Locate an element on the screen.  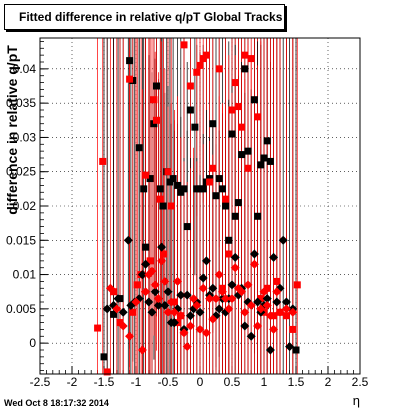
x-axis-label: η is located at coordinates (356, 400).